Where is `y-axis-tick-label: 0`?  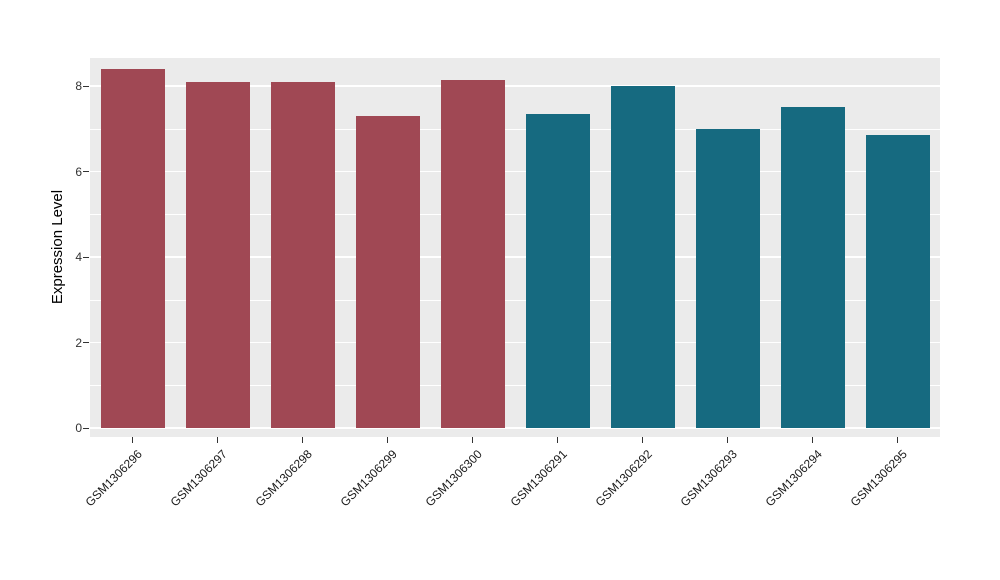
y-axis-tick-label: 0 is located at coordinates (78, 428).